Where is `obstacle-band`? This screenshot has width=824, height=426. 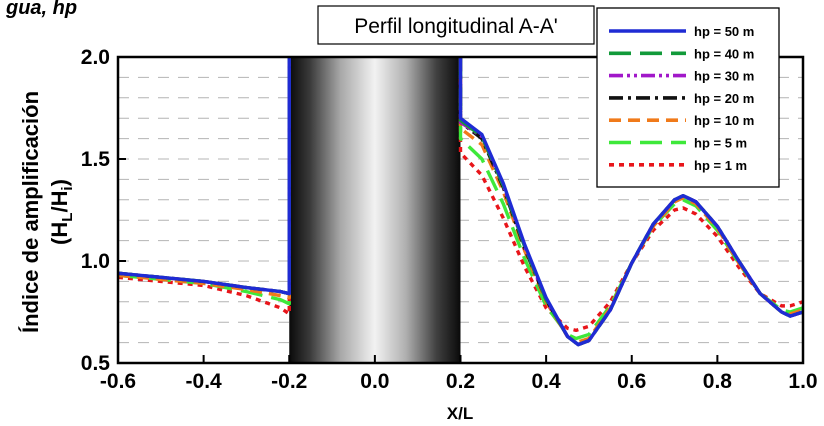
obstacle-band is located at coordinates (375, 210).